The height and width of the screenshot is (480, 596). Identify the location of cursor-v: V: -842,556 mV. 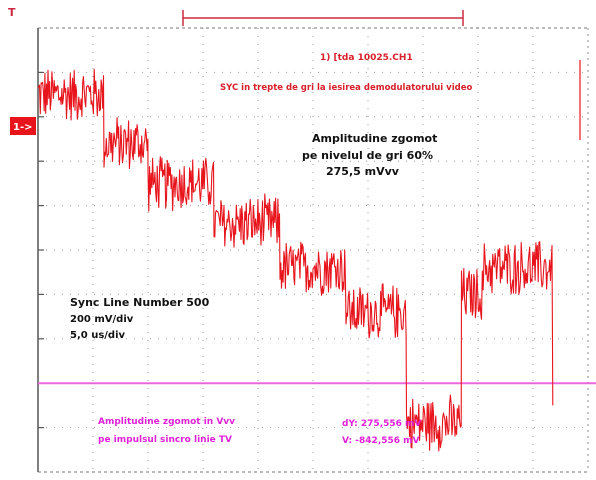
(381, 441).